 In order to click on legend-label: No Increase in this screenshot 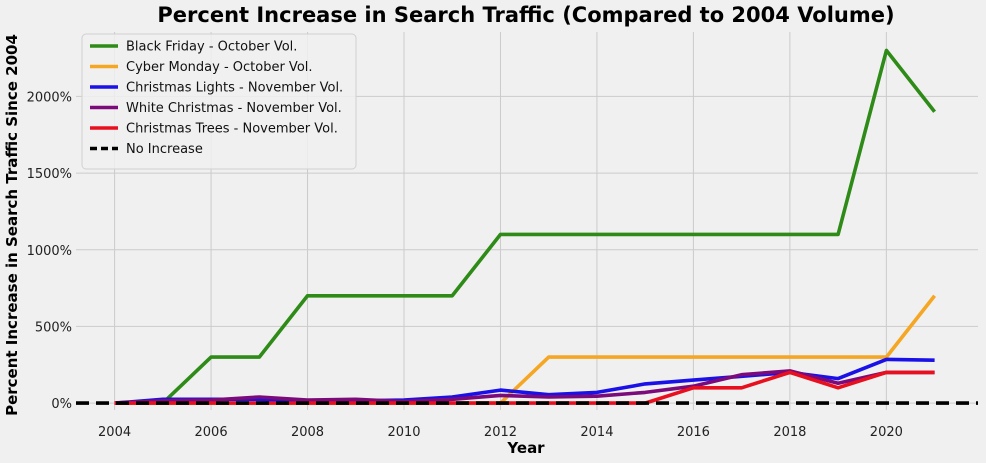, I will do `click(164, 149)`.